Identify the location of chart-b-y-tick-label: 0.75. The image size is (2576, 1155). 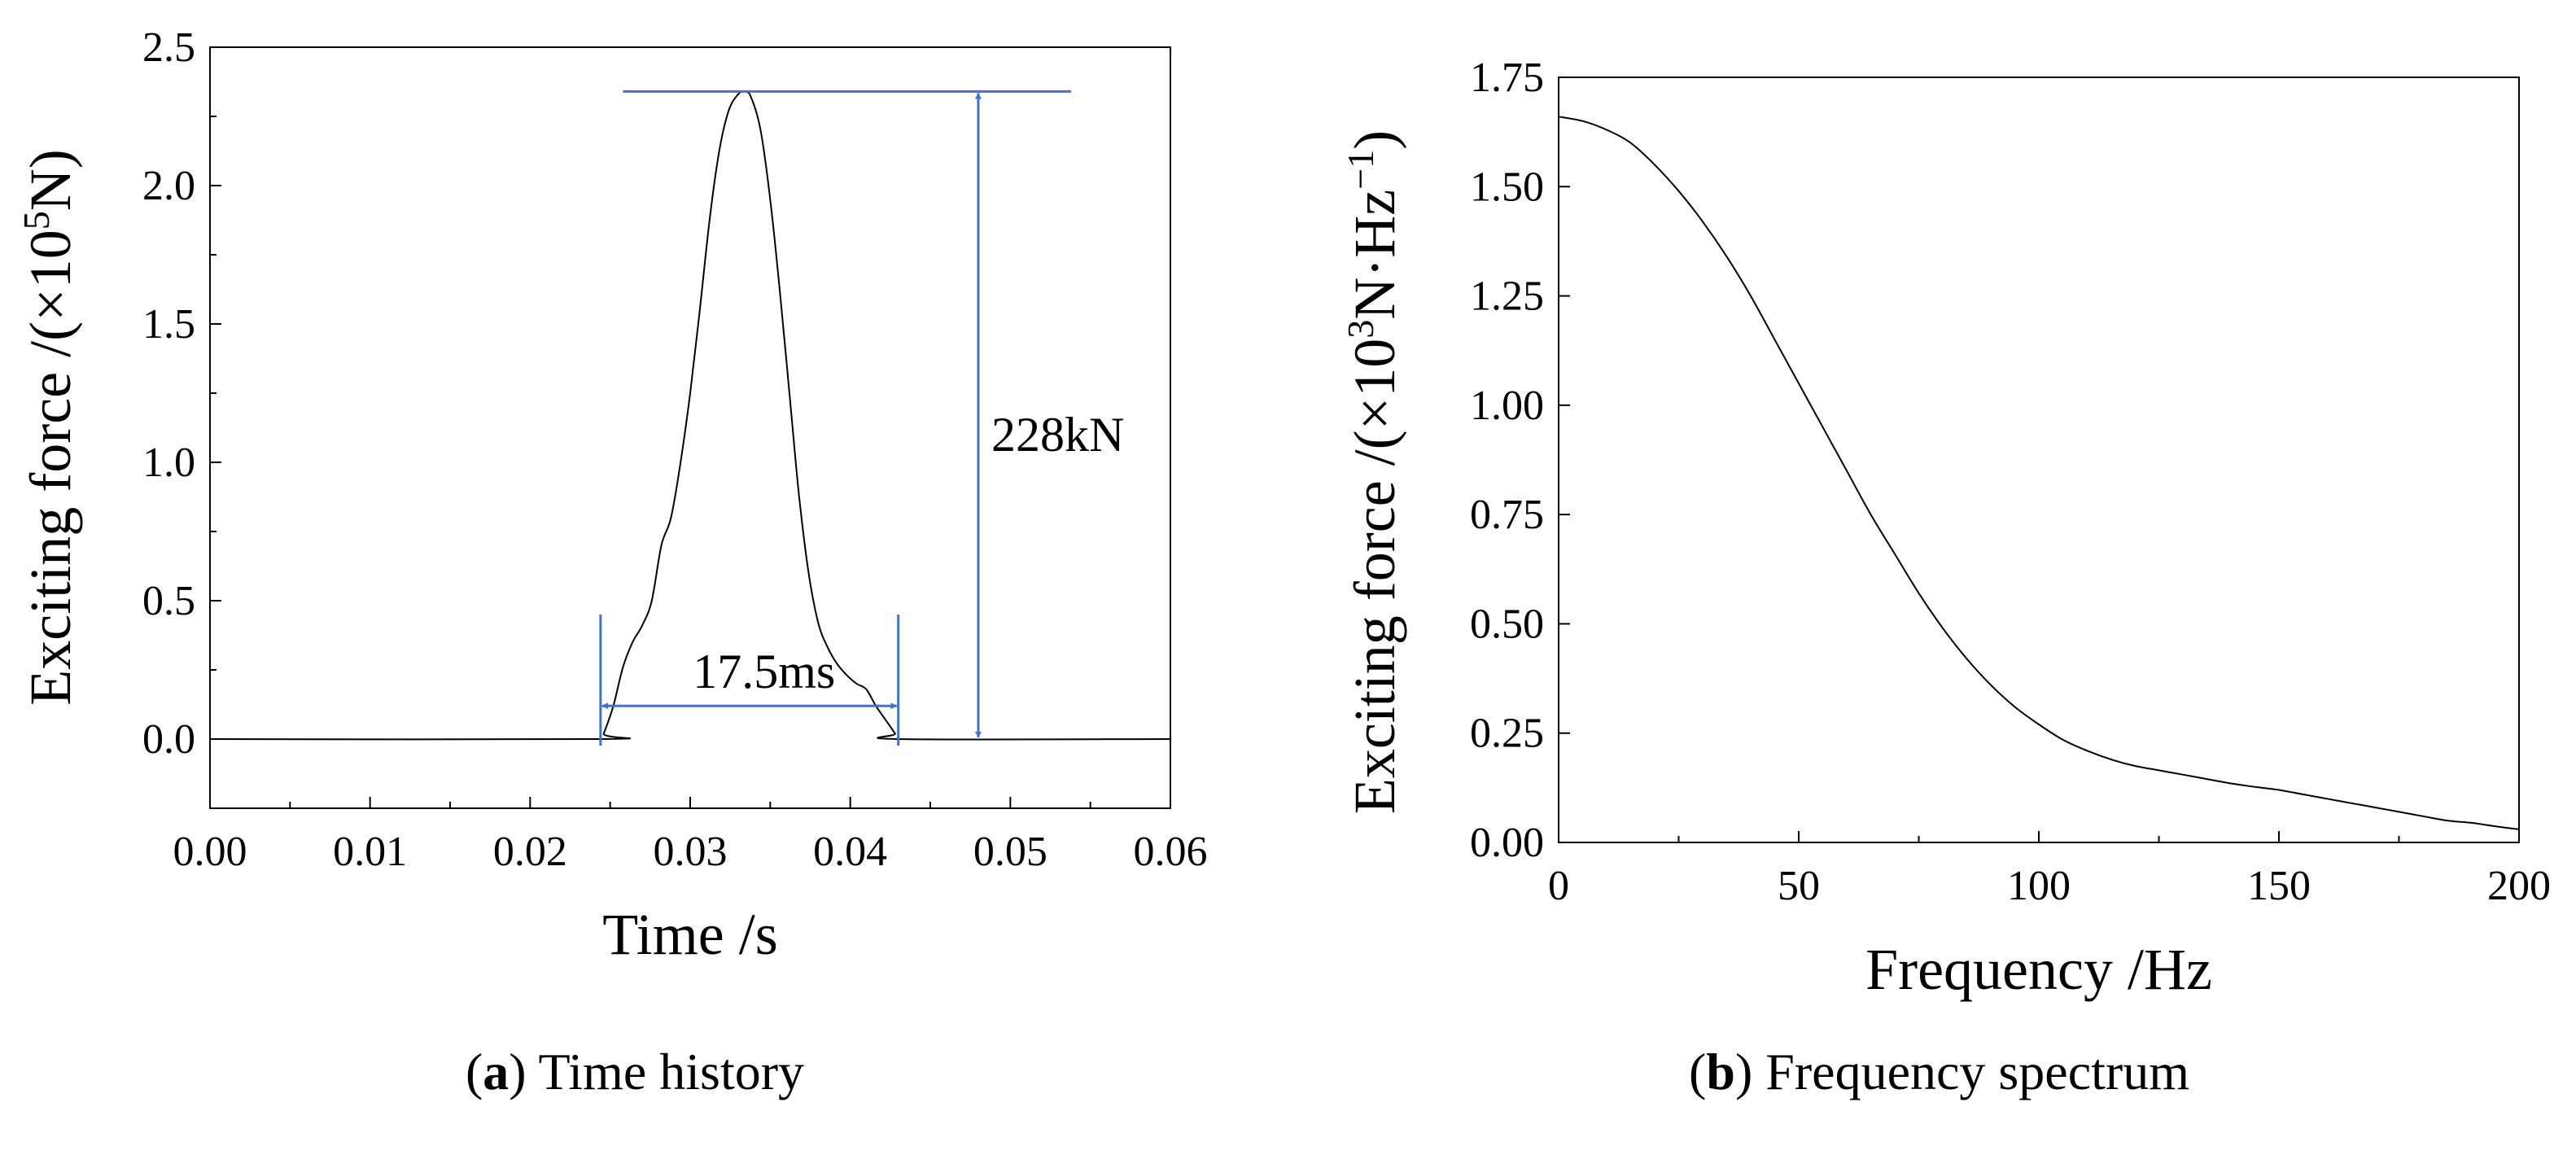
(1507, 515).